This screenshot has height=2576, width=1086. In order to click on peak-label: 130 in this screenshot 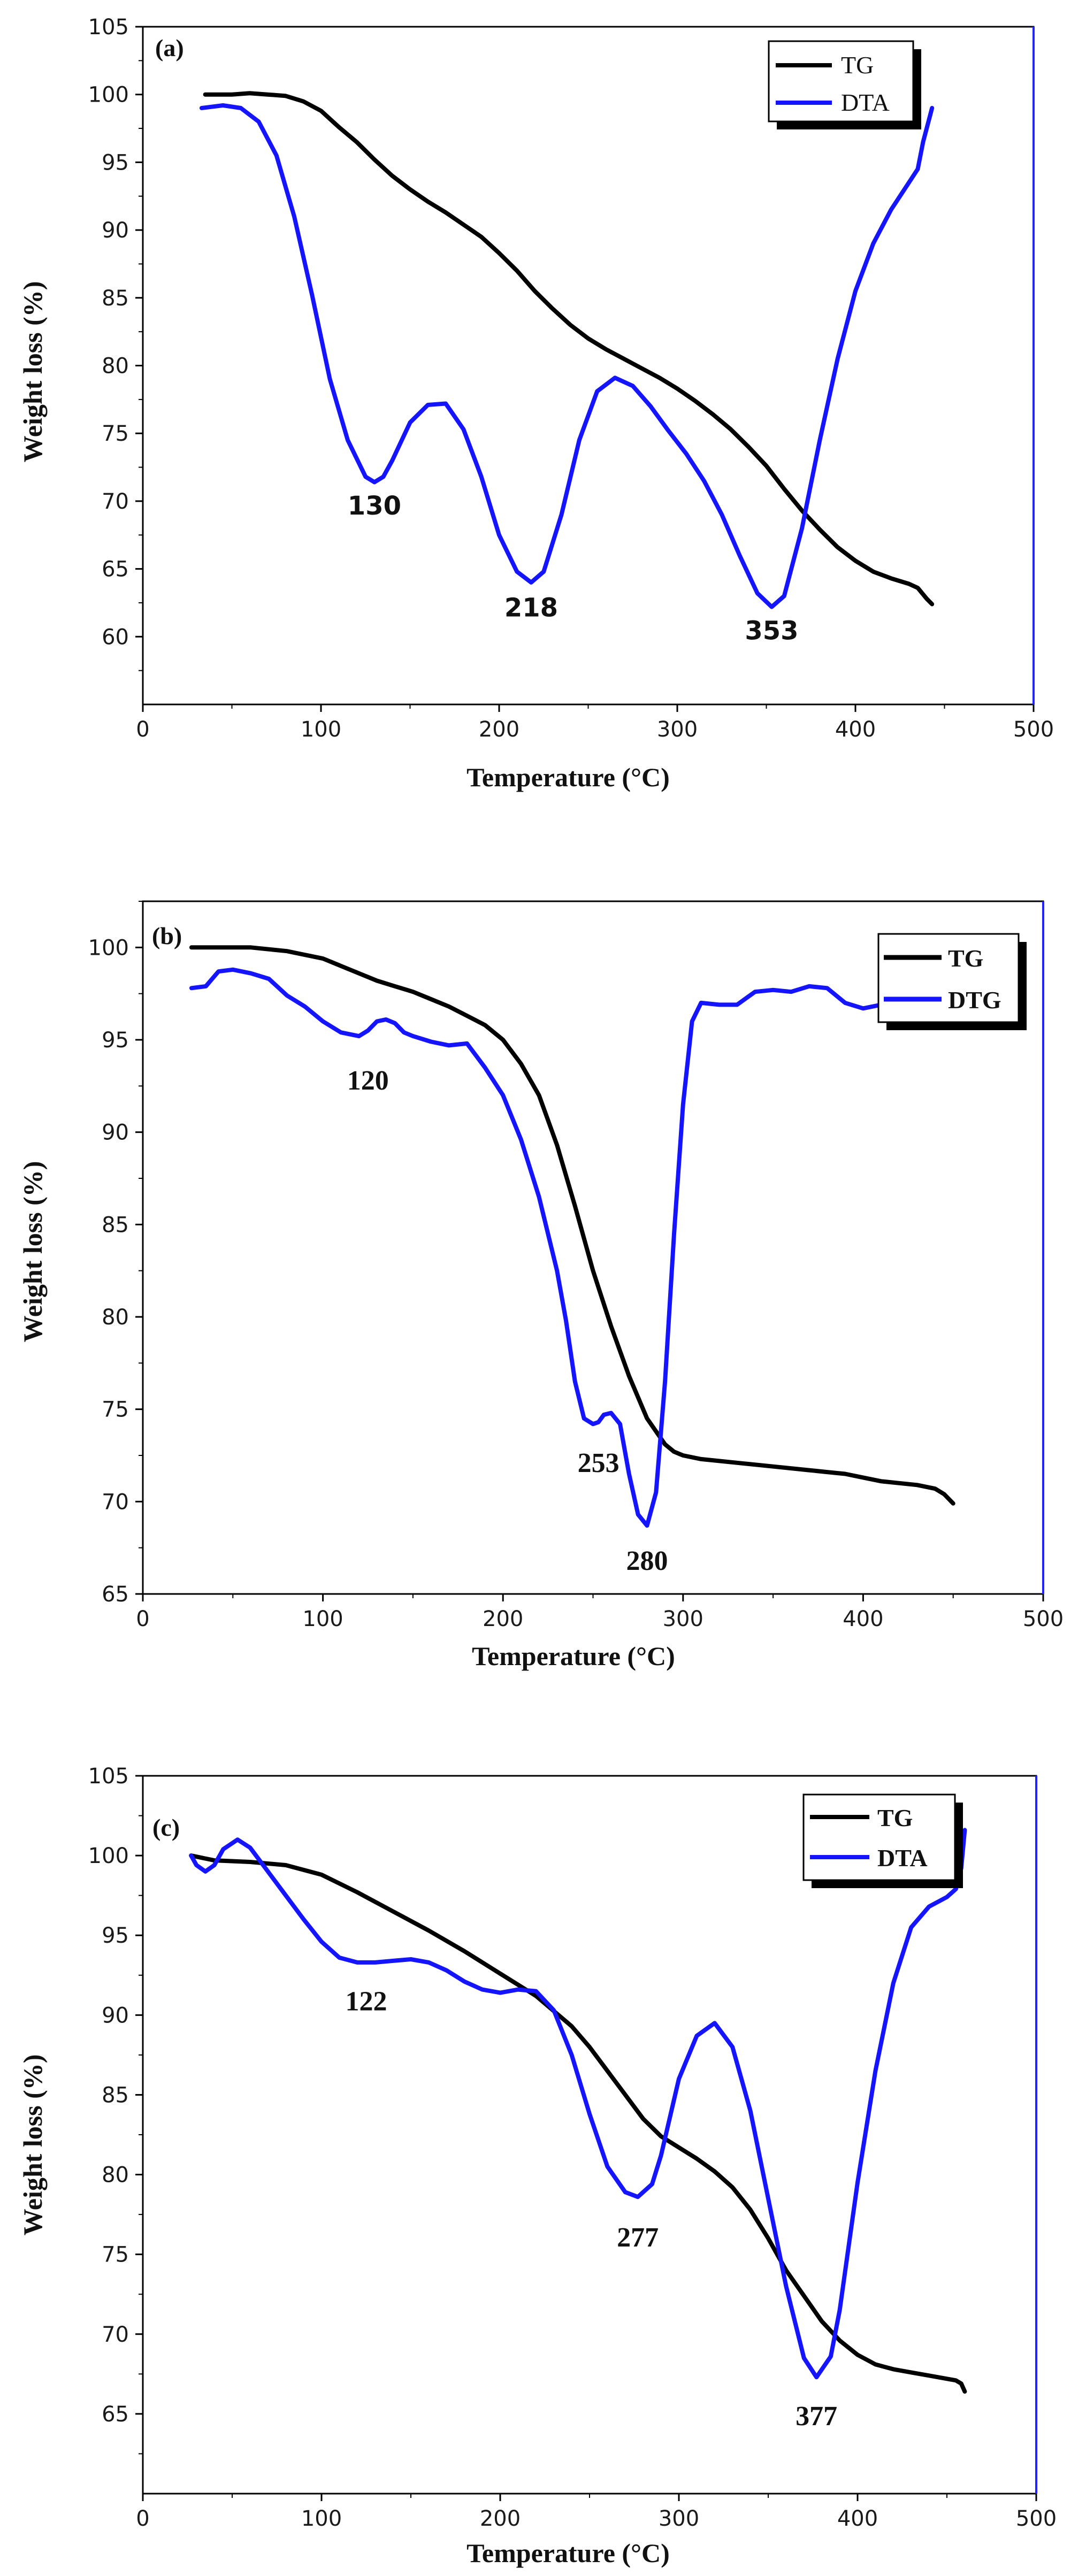, I will do `click(374, 506)`.